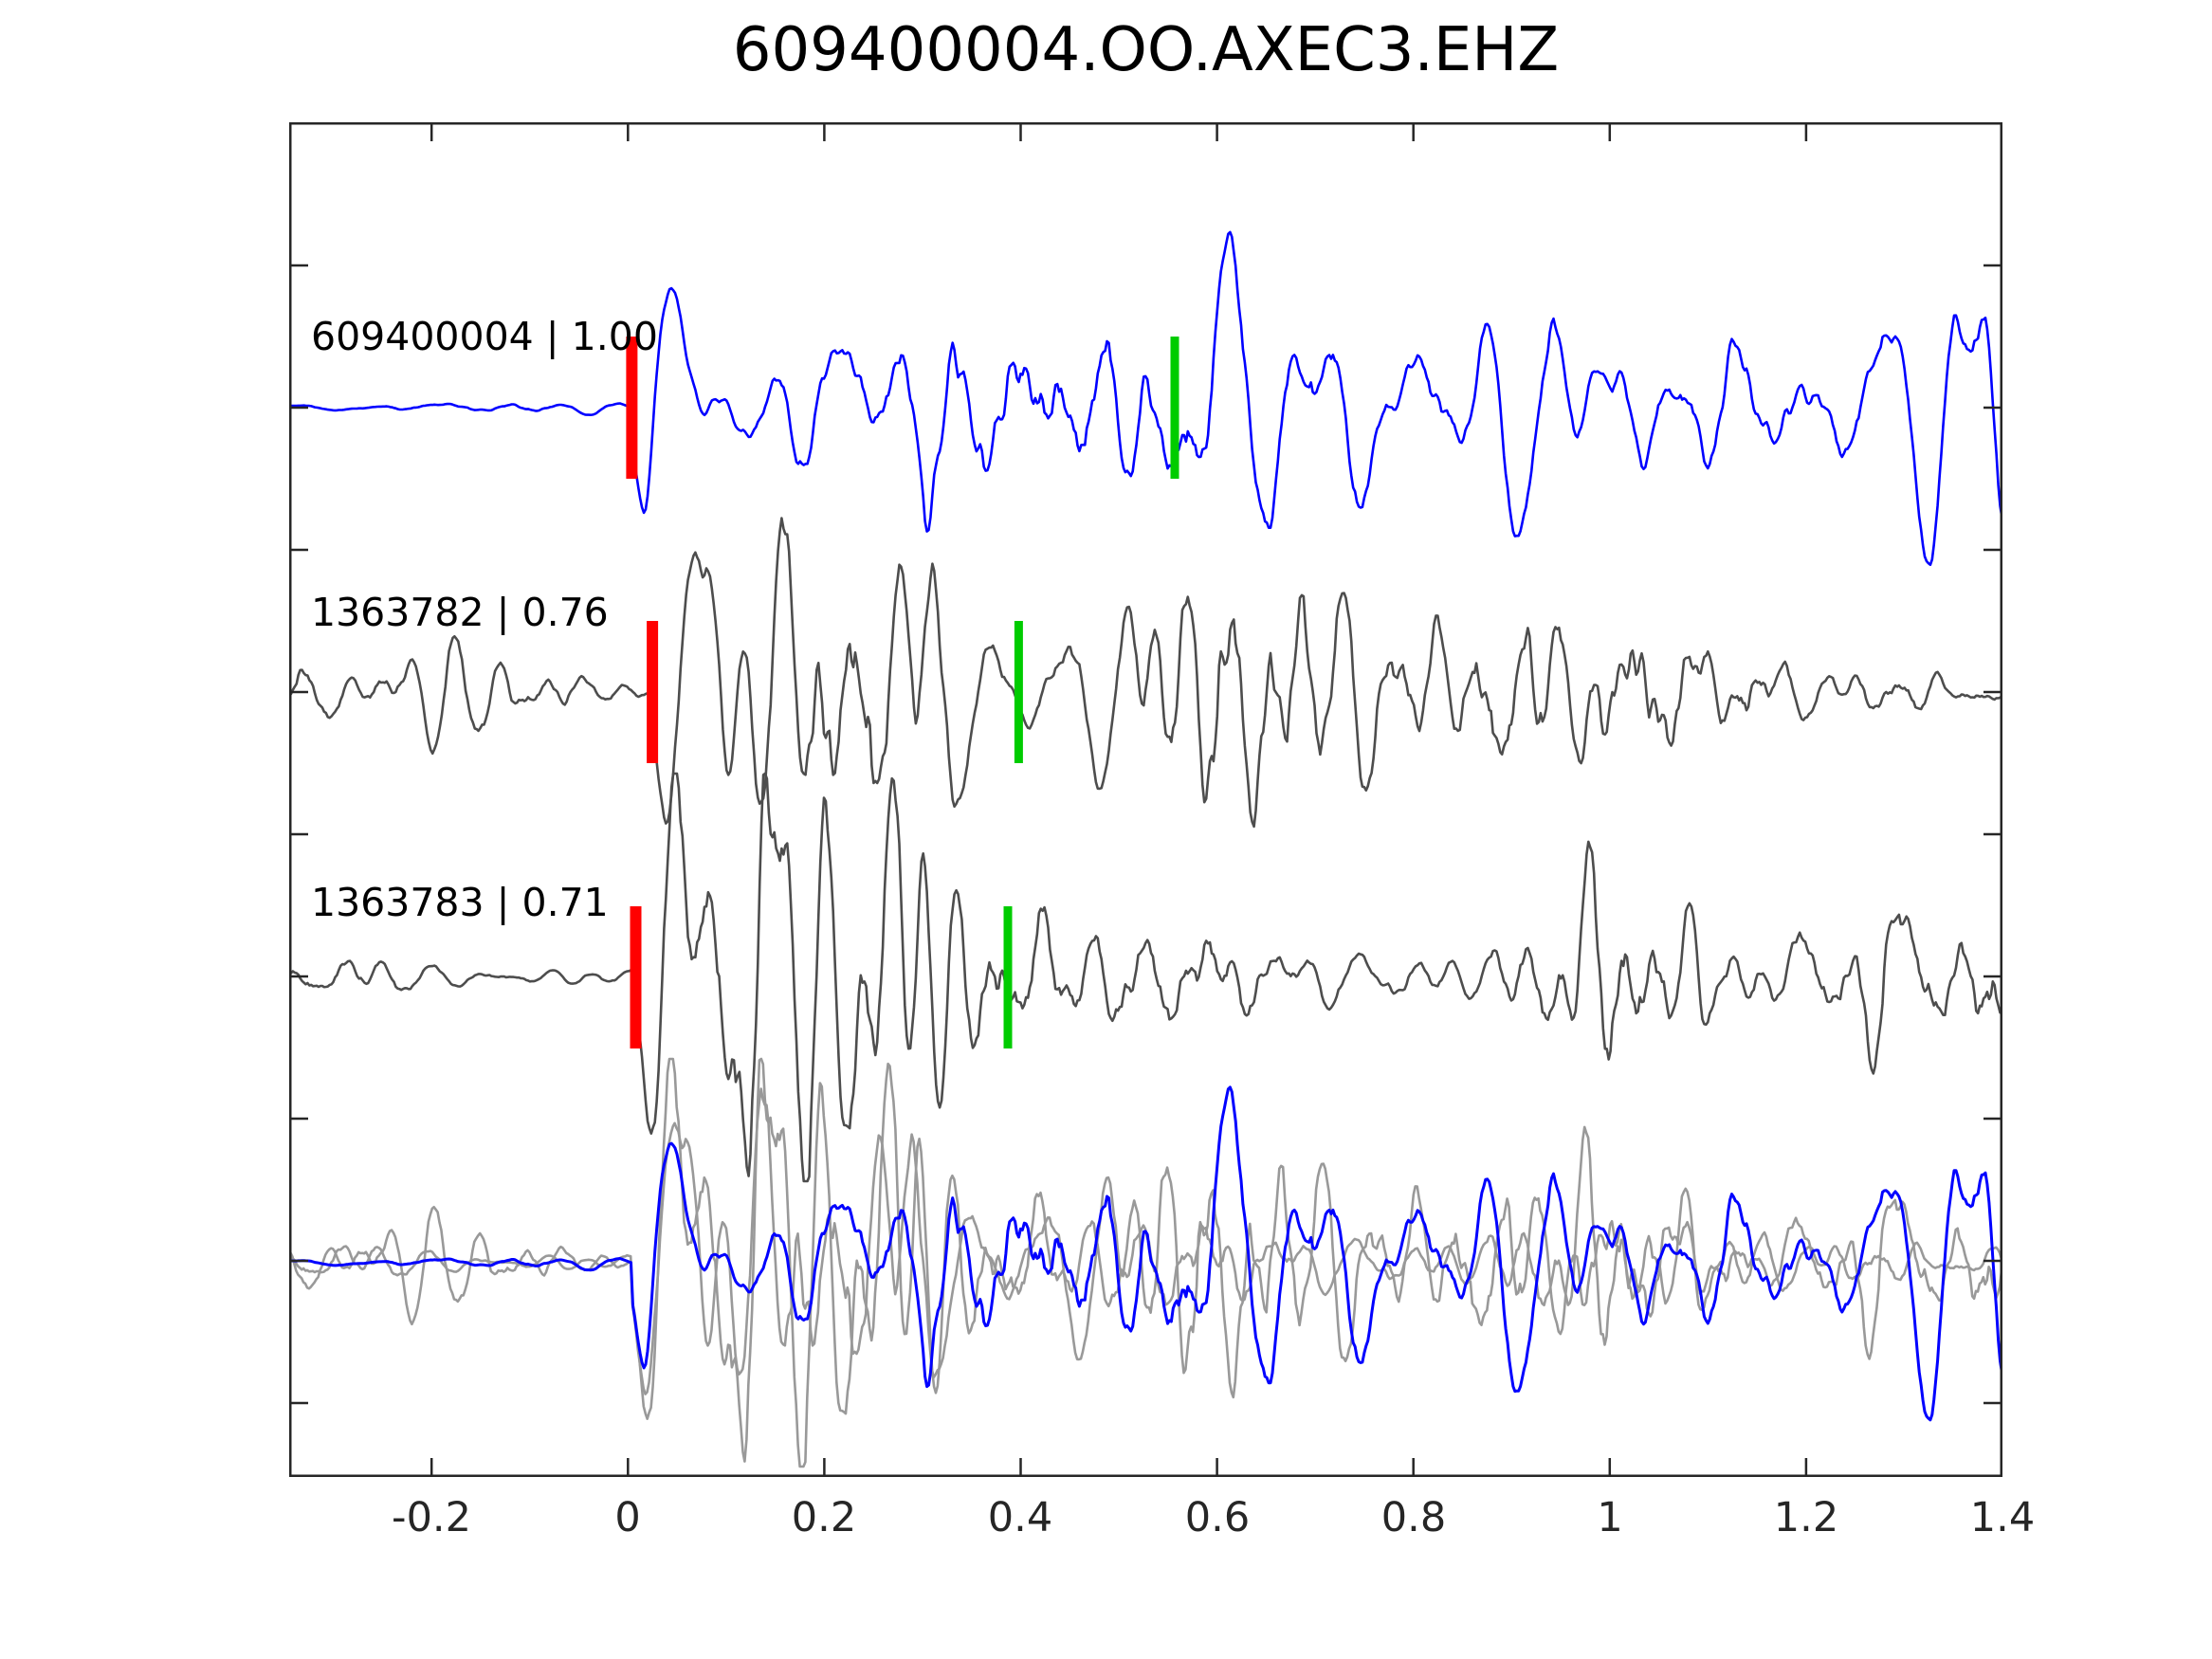 The width and height of the screenshot is (2212, 1659). Describe the element at coordinates (1020, 1517) in the screenshot. I see `x-tick-label: 0.4` at that location.